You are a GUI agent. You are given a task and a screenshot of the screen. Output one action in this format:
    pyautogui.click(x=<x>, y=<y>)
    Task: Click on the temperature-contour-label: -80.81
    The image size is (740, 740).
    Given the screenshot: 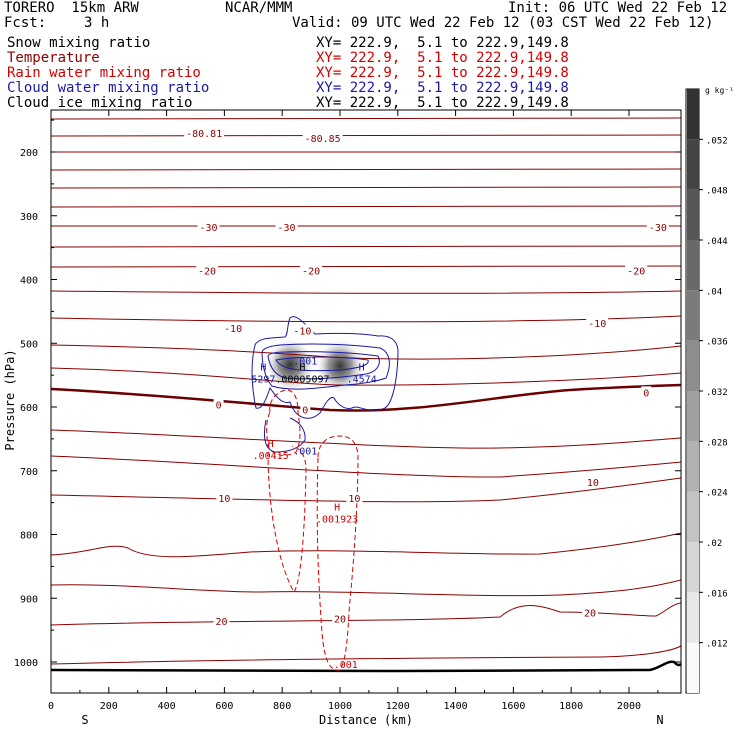 What is the action you would take?
    pyautogui.click(x=204, y=134)
    